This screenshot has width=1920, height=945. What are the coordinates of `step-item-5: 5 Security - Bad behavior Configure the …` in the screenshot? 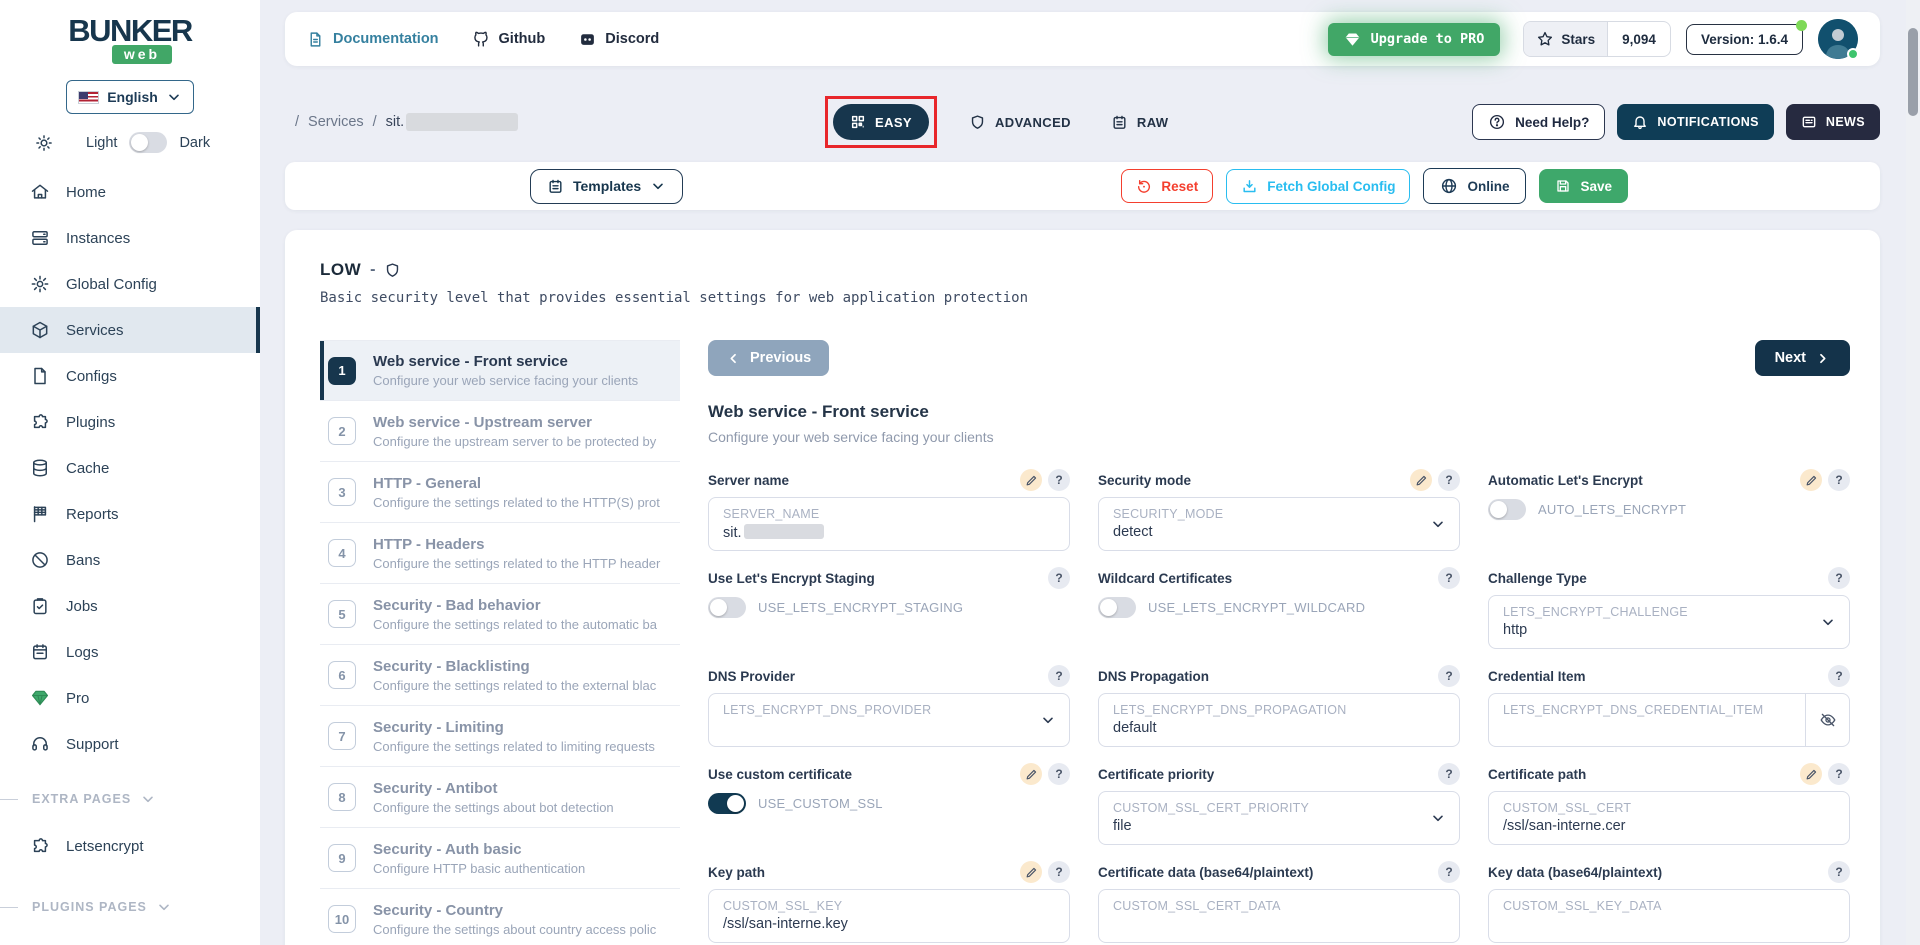 It's located at (500, 614).